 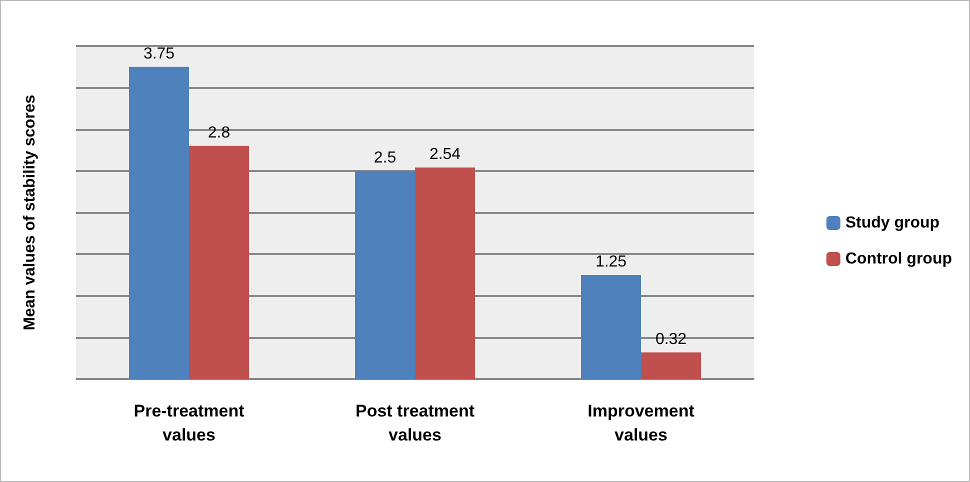 What do you see at coordinates (385, 157) in the screenshot?
I see `data-label: 2.5` at bounding box center [385, 157].